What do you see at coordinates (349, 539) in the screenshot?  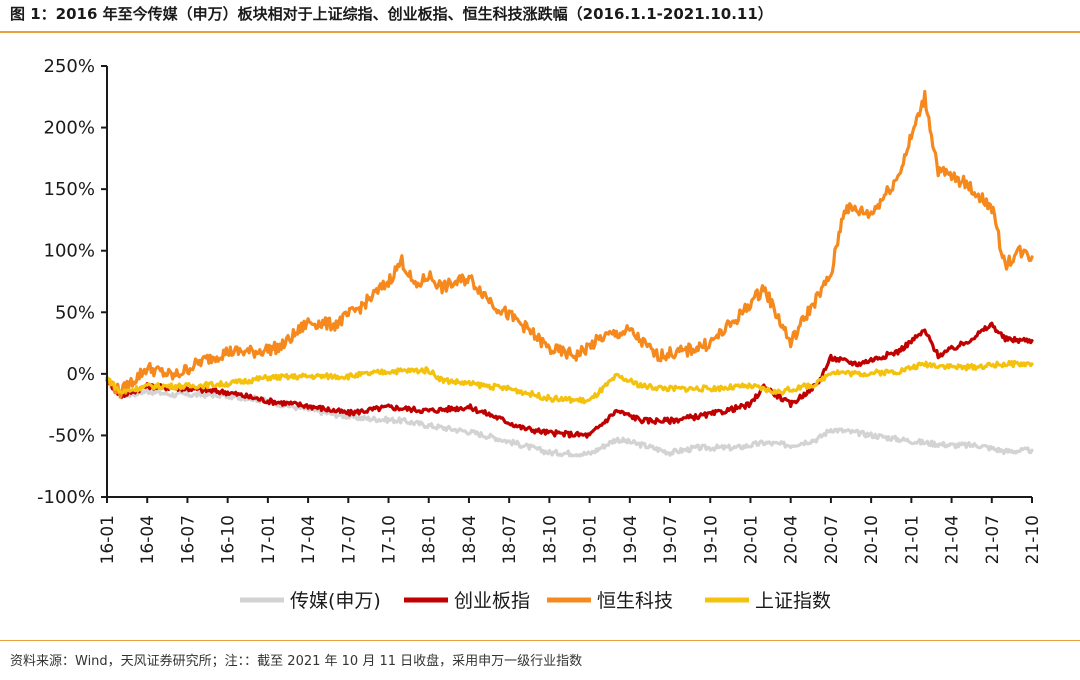 I see `x-tick-label: 17-07` at bounding box center [349, 539].